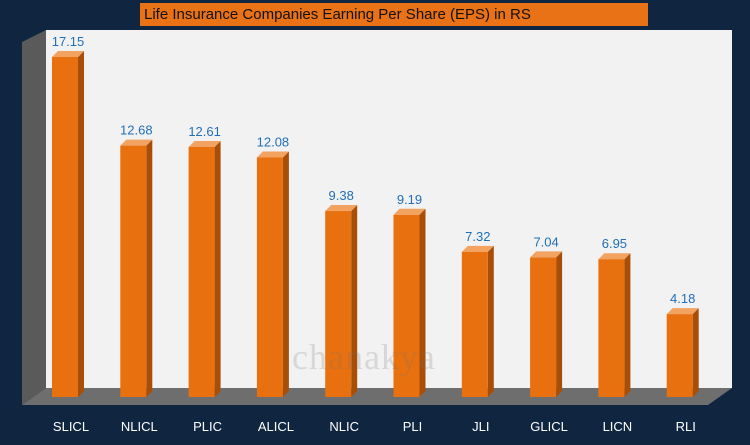 This screenshot has height=445, width=750. I want to click on bar-top-plic, so click(204, 144).